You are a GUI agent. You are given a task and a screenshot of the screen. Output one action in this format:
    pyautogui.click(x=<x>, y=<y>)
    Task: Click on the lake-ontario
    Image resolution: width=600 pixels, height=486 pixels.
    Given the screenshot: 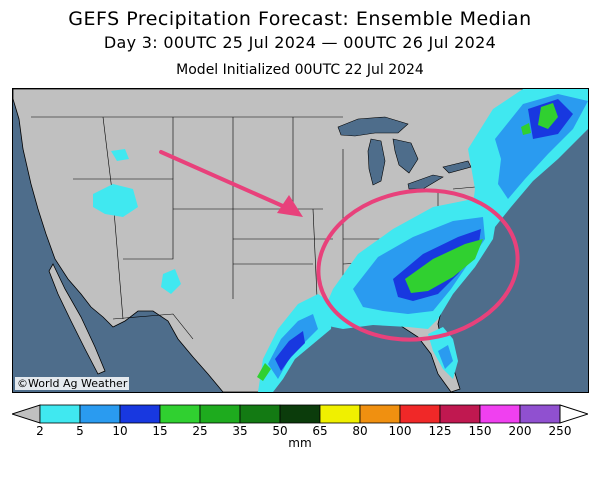 What is the action you would take?
    pyautogui.click(x=457, y=167)
    